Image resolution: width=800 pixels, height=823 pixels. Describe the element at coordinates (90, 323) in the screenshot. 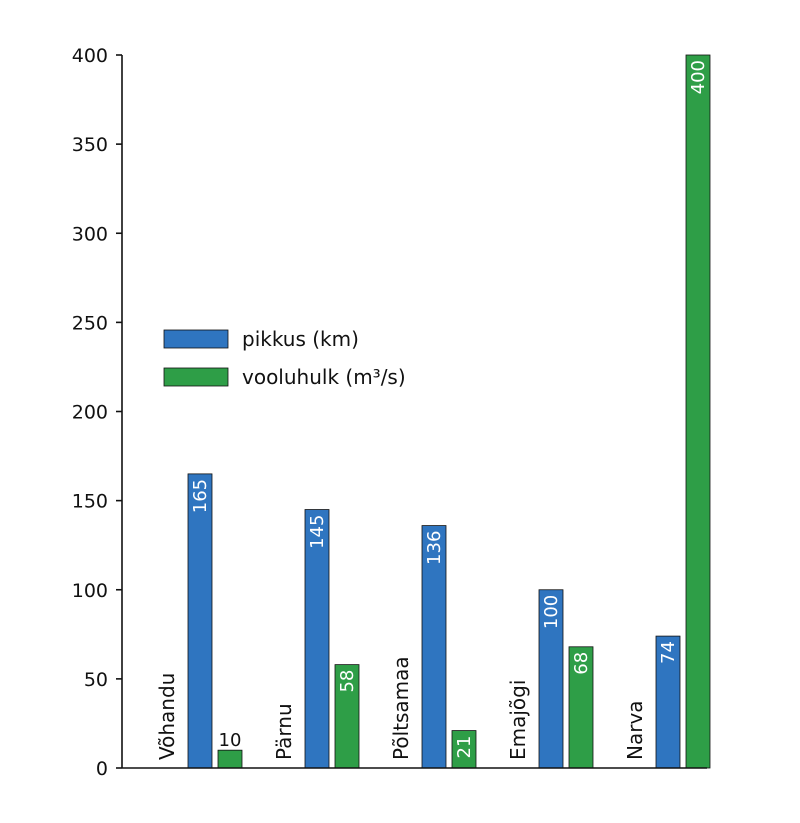

I see `y-tick-label: 250` at that location.